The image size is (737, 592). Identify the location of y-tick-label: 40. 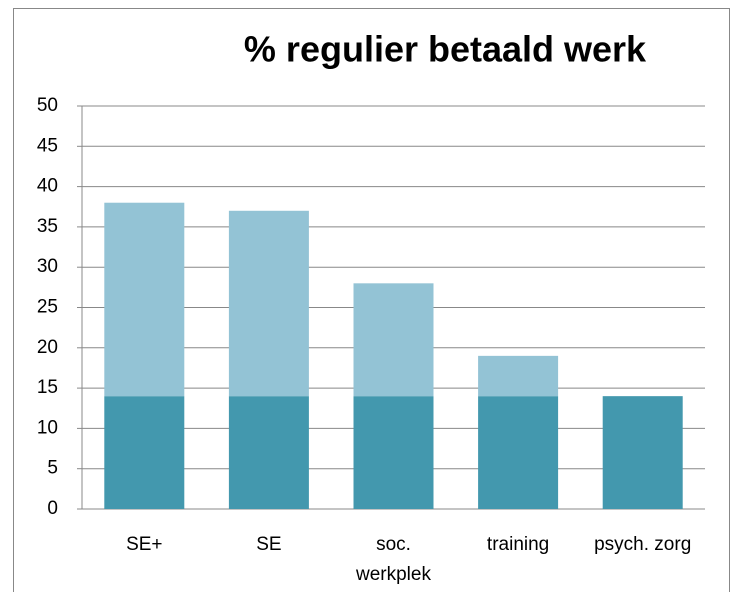
(47, 186).